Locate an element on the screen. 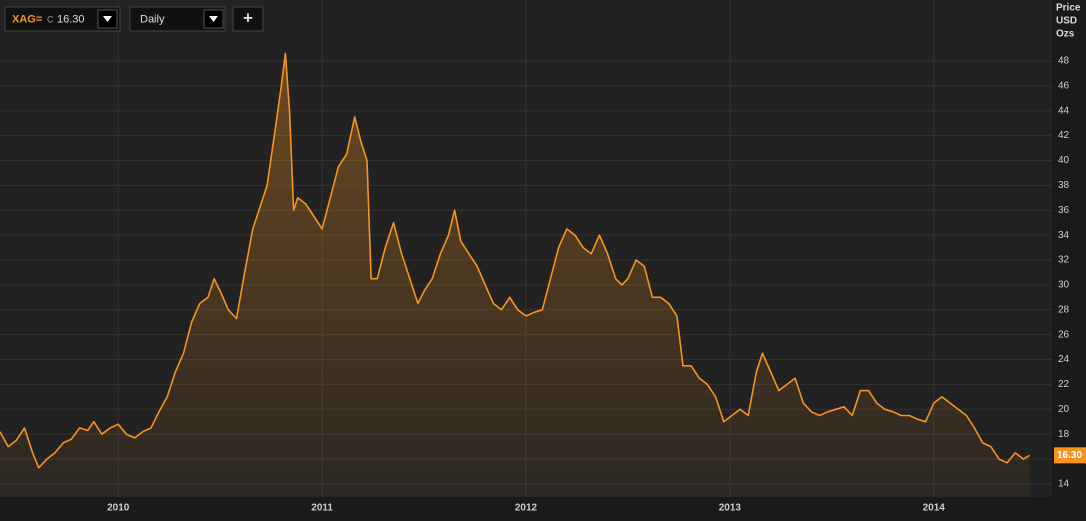 Image resolution: width=1086 pixels, height=521 pixels. y-tick-label: 32 is located at coordinates (1064, 260).